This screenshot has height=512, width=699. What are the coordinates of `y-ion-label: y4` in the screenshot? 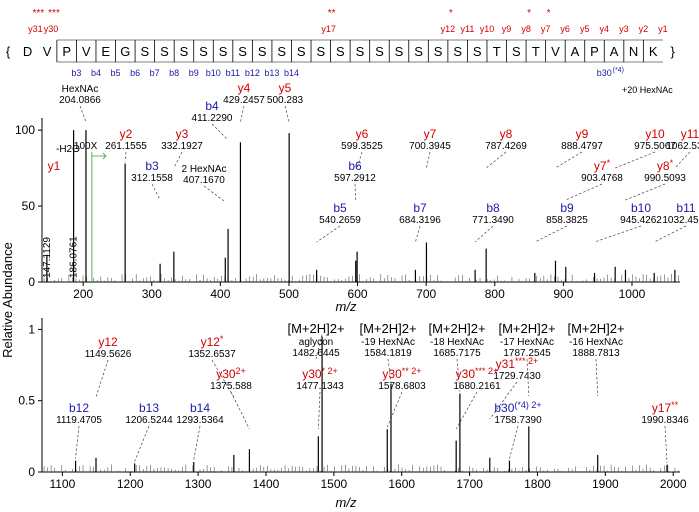 It's located at (605, 29).